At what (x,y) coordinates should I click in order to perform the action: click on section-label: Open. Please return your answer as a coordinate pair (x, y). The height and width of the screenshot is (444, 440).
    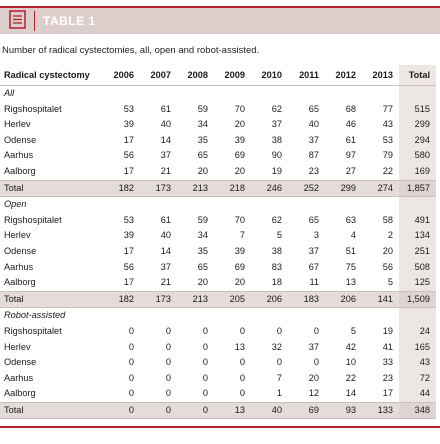
    Looking at the image, I should click on (15, 204).